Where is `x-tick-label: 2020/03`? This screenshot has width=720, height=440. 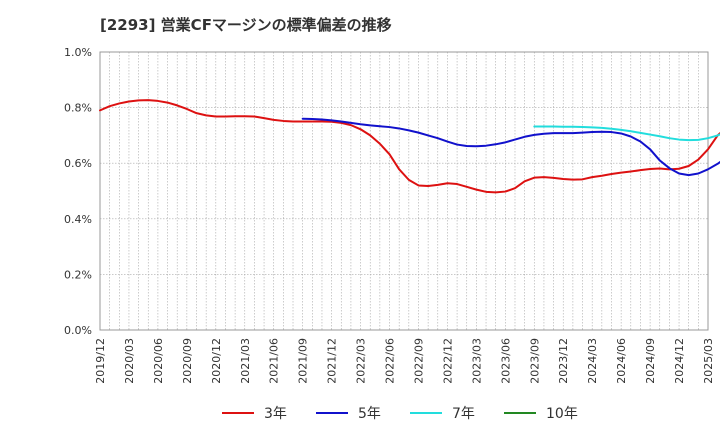
x-tick-label: 2020/03 is located at coordinates (129, 361).